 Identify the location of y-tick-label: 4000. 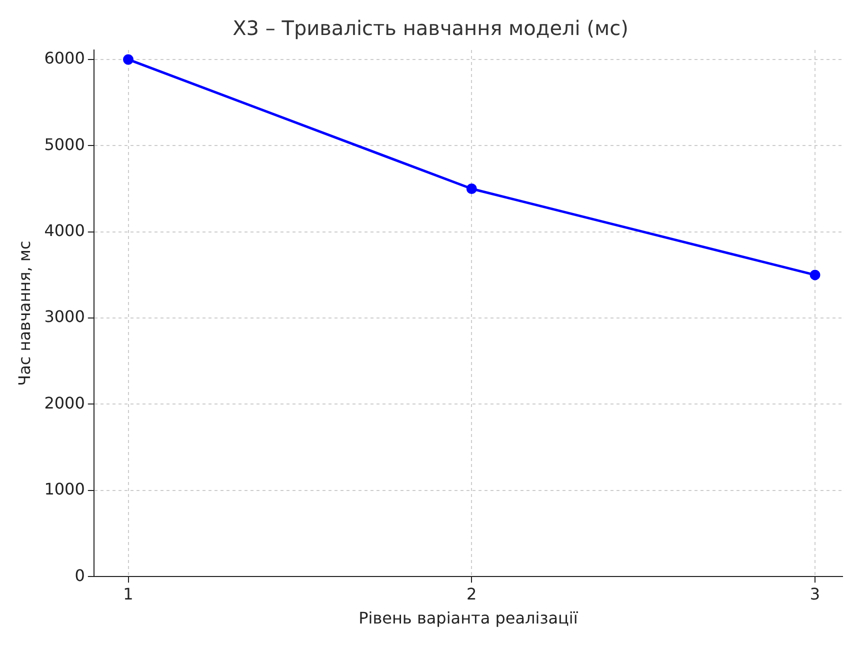
(64, 230).